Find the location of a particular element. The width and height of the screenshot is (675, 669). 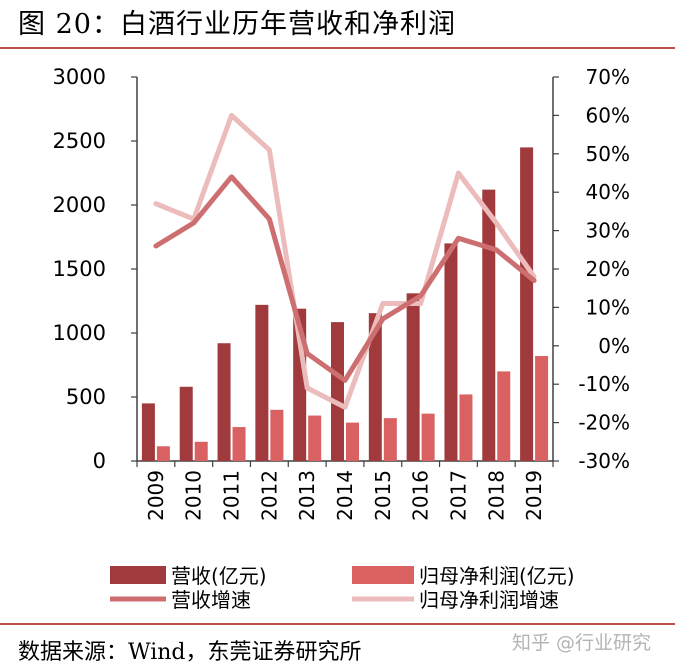

legend-label: 归母净利润(亿元) is located at coordinates (497, 576).